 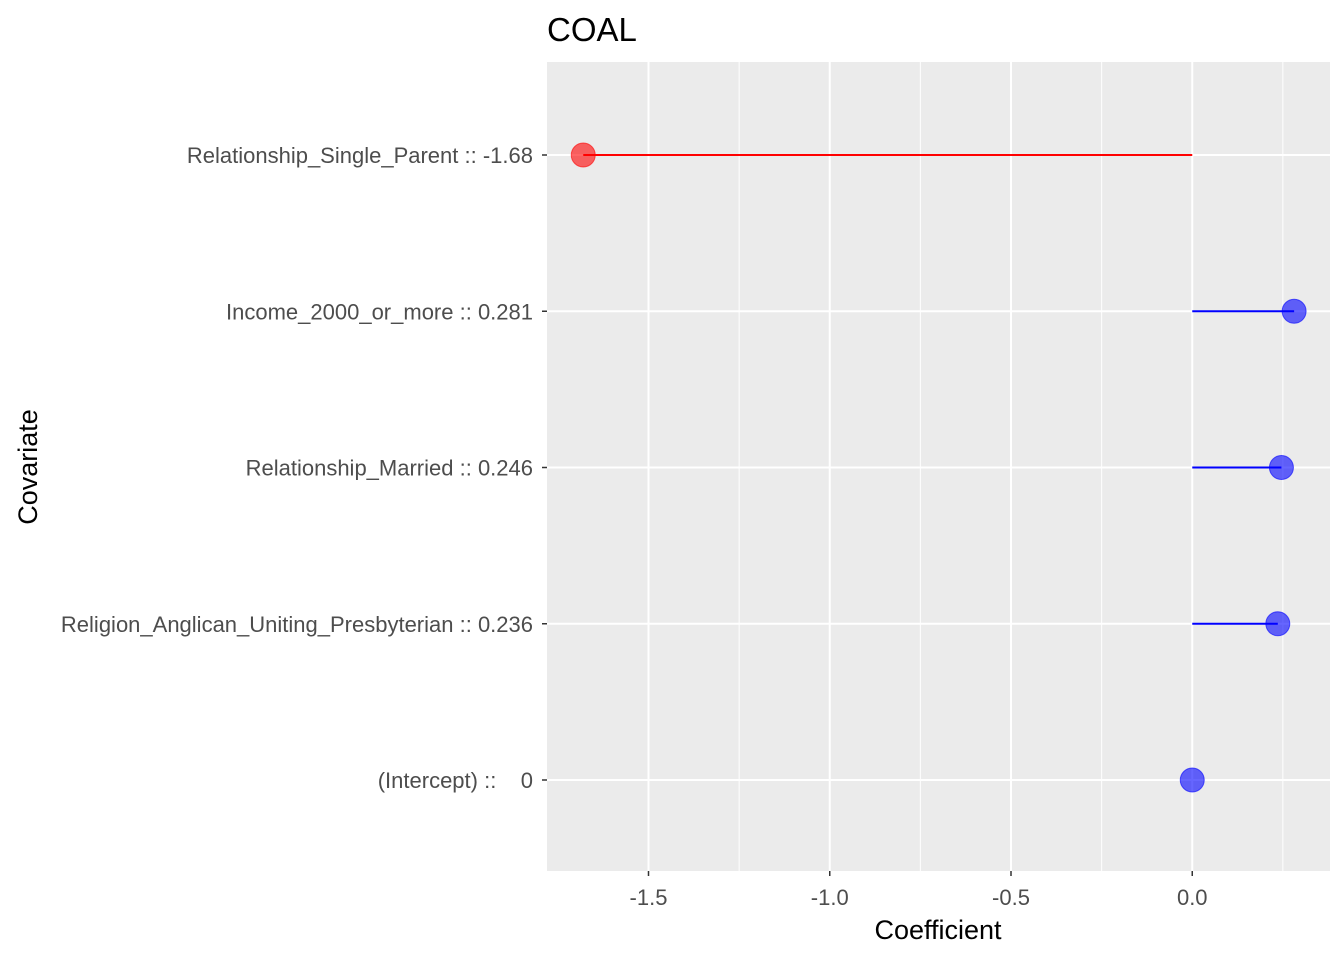 What do you see at coordinates (830, 897) in the screenshot?
I see `x-tick-label: -1.0` at bounding box center [830, 897].